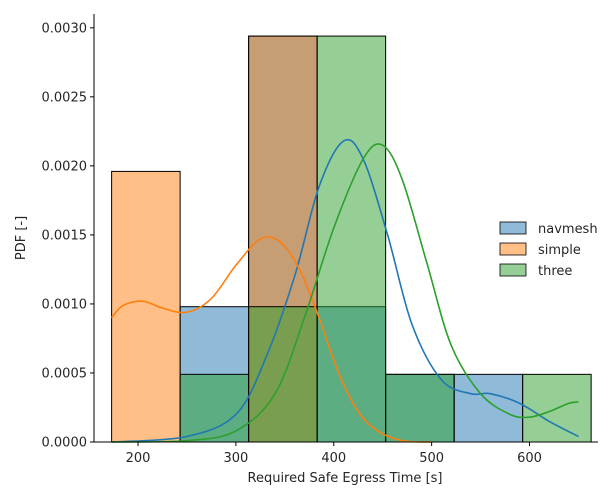 Image resolution: width=613 pixels, height=500 pixels. Describe the element at coordinates (235, 458) in the screenshot. I see `x-tick-label: 300` at that location.